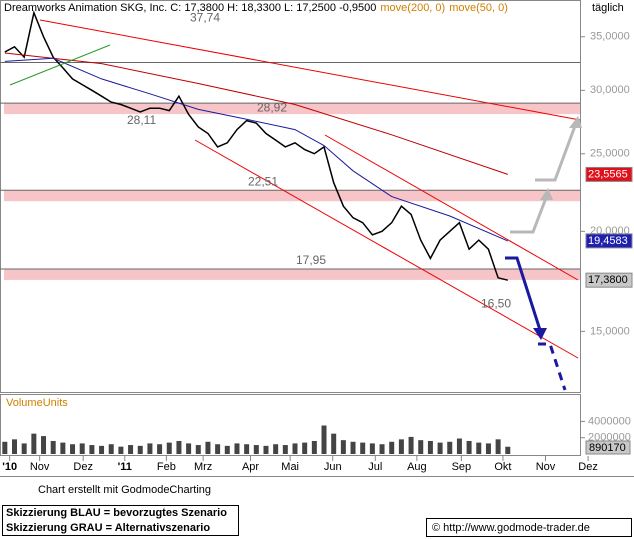  I want to click on x-tick-label: Jun, so click(333, 467).